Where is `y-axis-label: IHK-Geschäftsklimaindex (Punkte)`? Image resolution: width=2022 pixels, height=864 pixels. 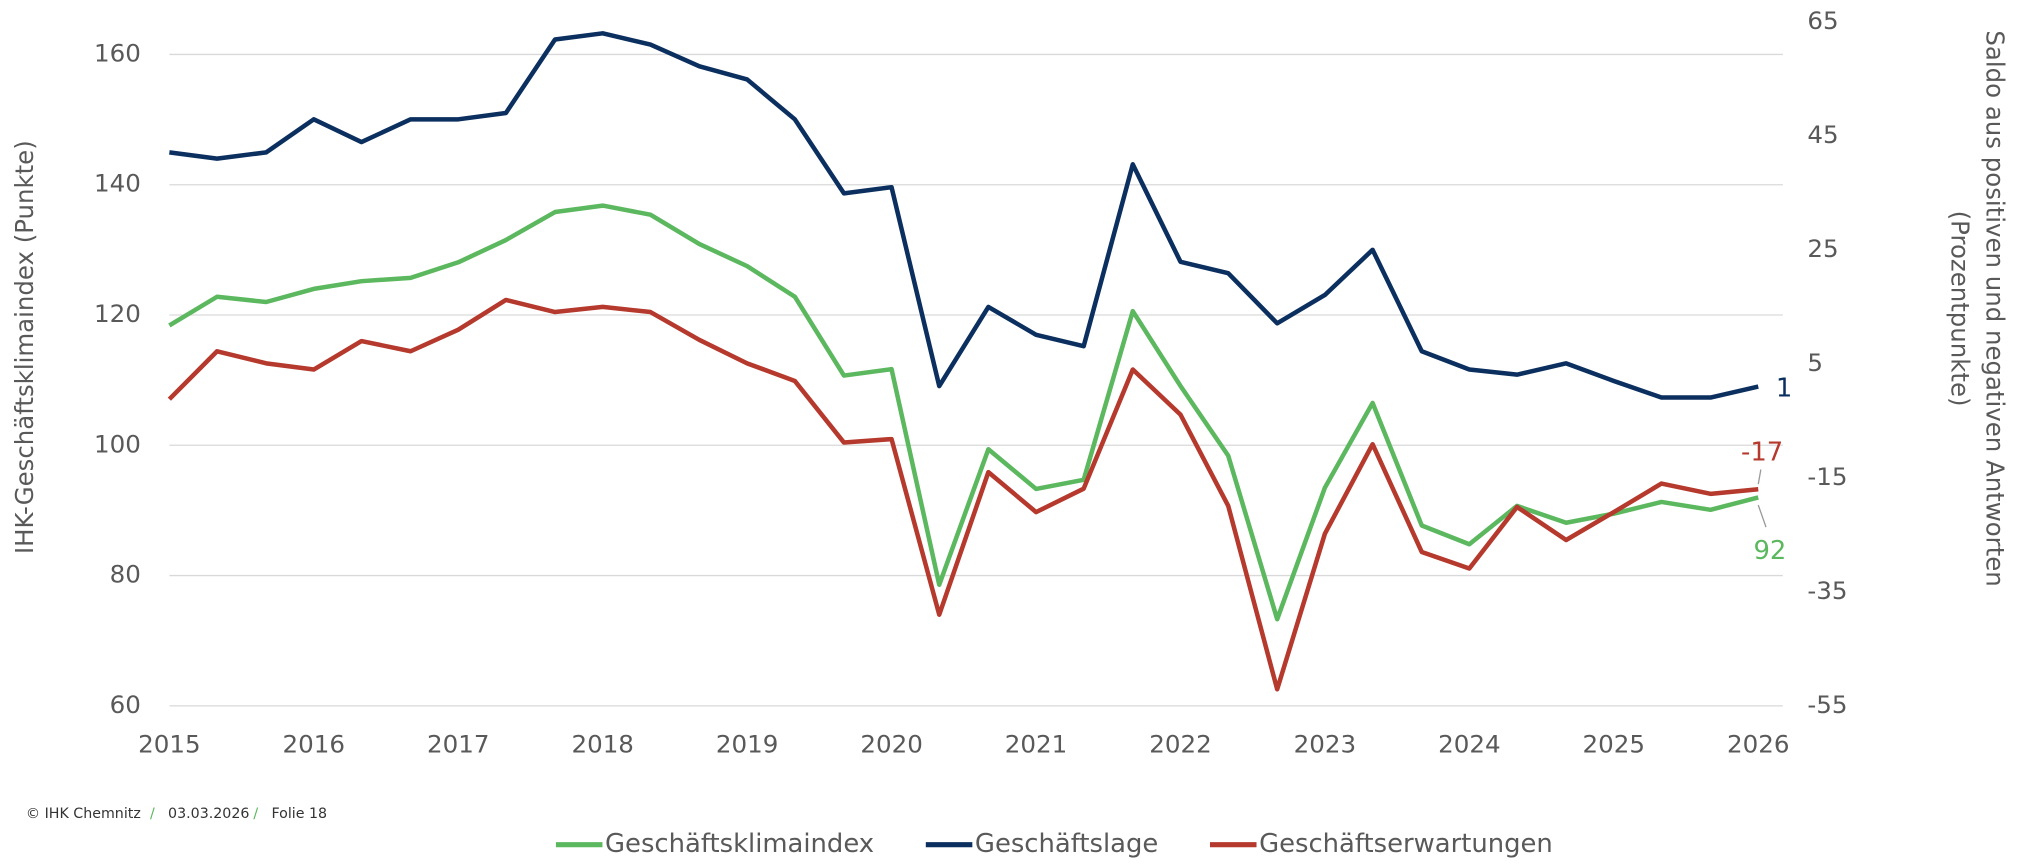
y-axis-label: IHK-Geschäftsklimaindex (Punkte) is located at coordinates (24, 347).